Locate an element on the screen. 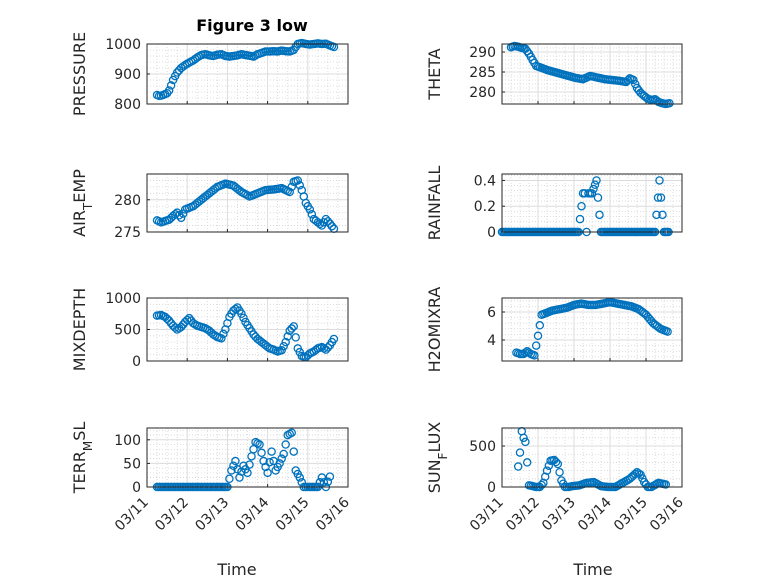 This screenshot has width=778, height=583. panel-pressure-y-tick-label: 800 is located at coordinates (127, 105).